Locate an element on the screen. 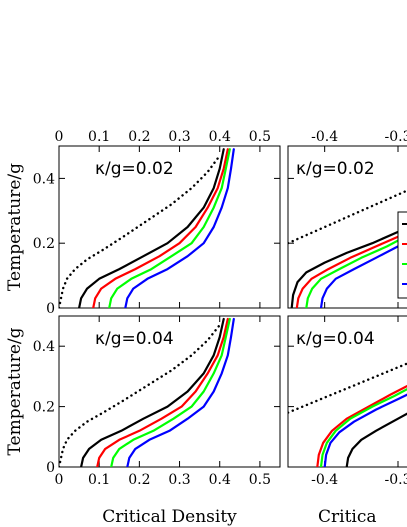 Image resolution: width=407 pixels, height=527 pixels. panel-3: -0.4 -0.3 κ/g=0.02 is located at coordinates (347, 219).